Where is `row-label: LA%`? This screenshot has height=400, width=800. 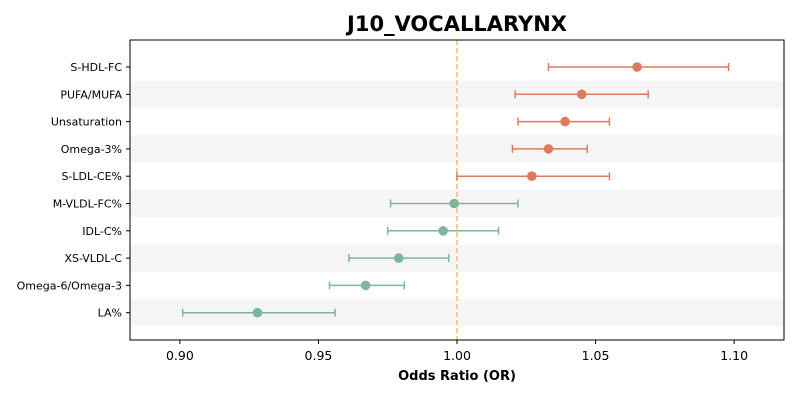 row-label: LA% is located at coordinates (110, 313).